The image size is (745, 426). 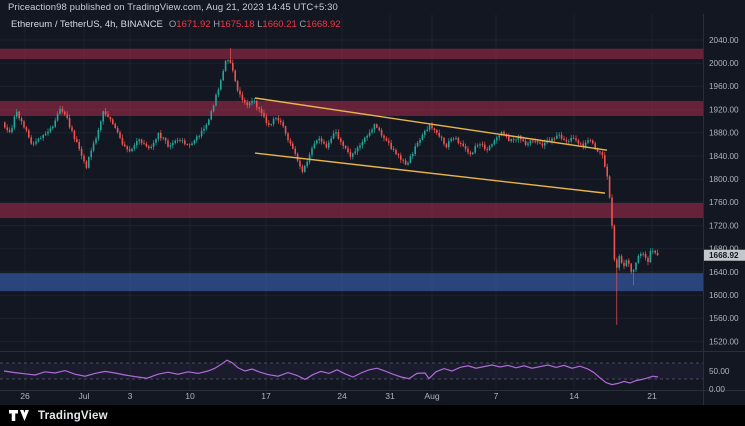 I want to click on zone-resistance-upper, so click(x=351, y=54).